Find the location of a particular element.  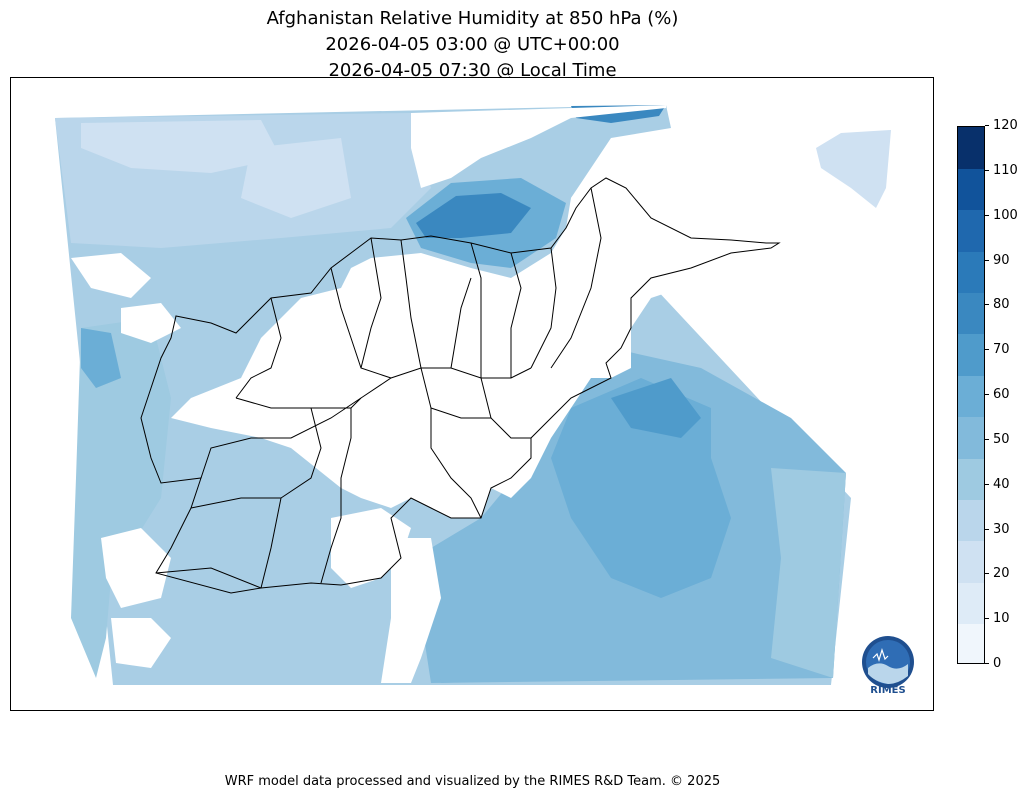

colorbar-tick: 10 is located at coordinates (1007, 619).